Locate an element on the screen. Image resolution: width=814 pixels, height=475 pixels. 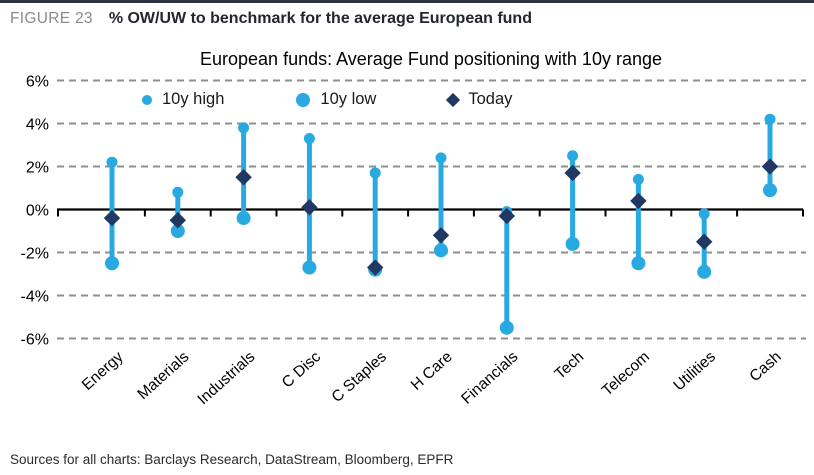
x-category-label: C Disc is located at coordinates (301, 369).